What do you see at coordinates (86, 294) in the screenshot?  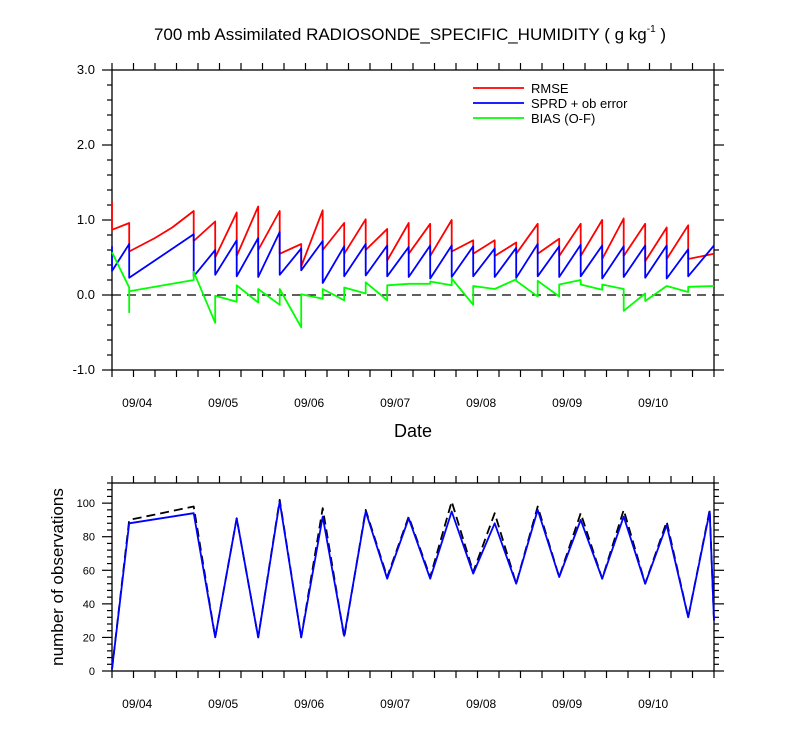 I see `y-tick-label: 0.0` at bounding box center [86, 294].